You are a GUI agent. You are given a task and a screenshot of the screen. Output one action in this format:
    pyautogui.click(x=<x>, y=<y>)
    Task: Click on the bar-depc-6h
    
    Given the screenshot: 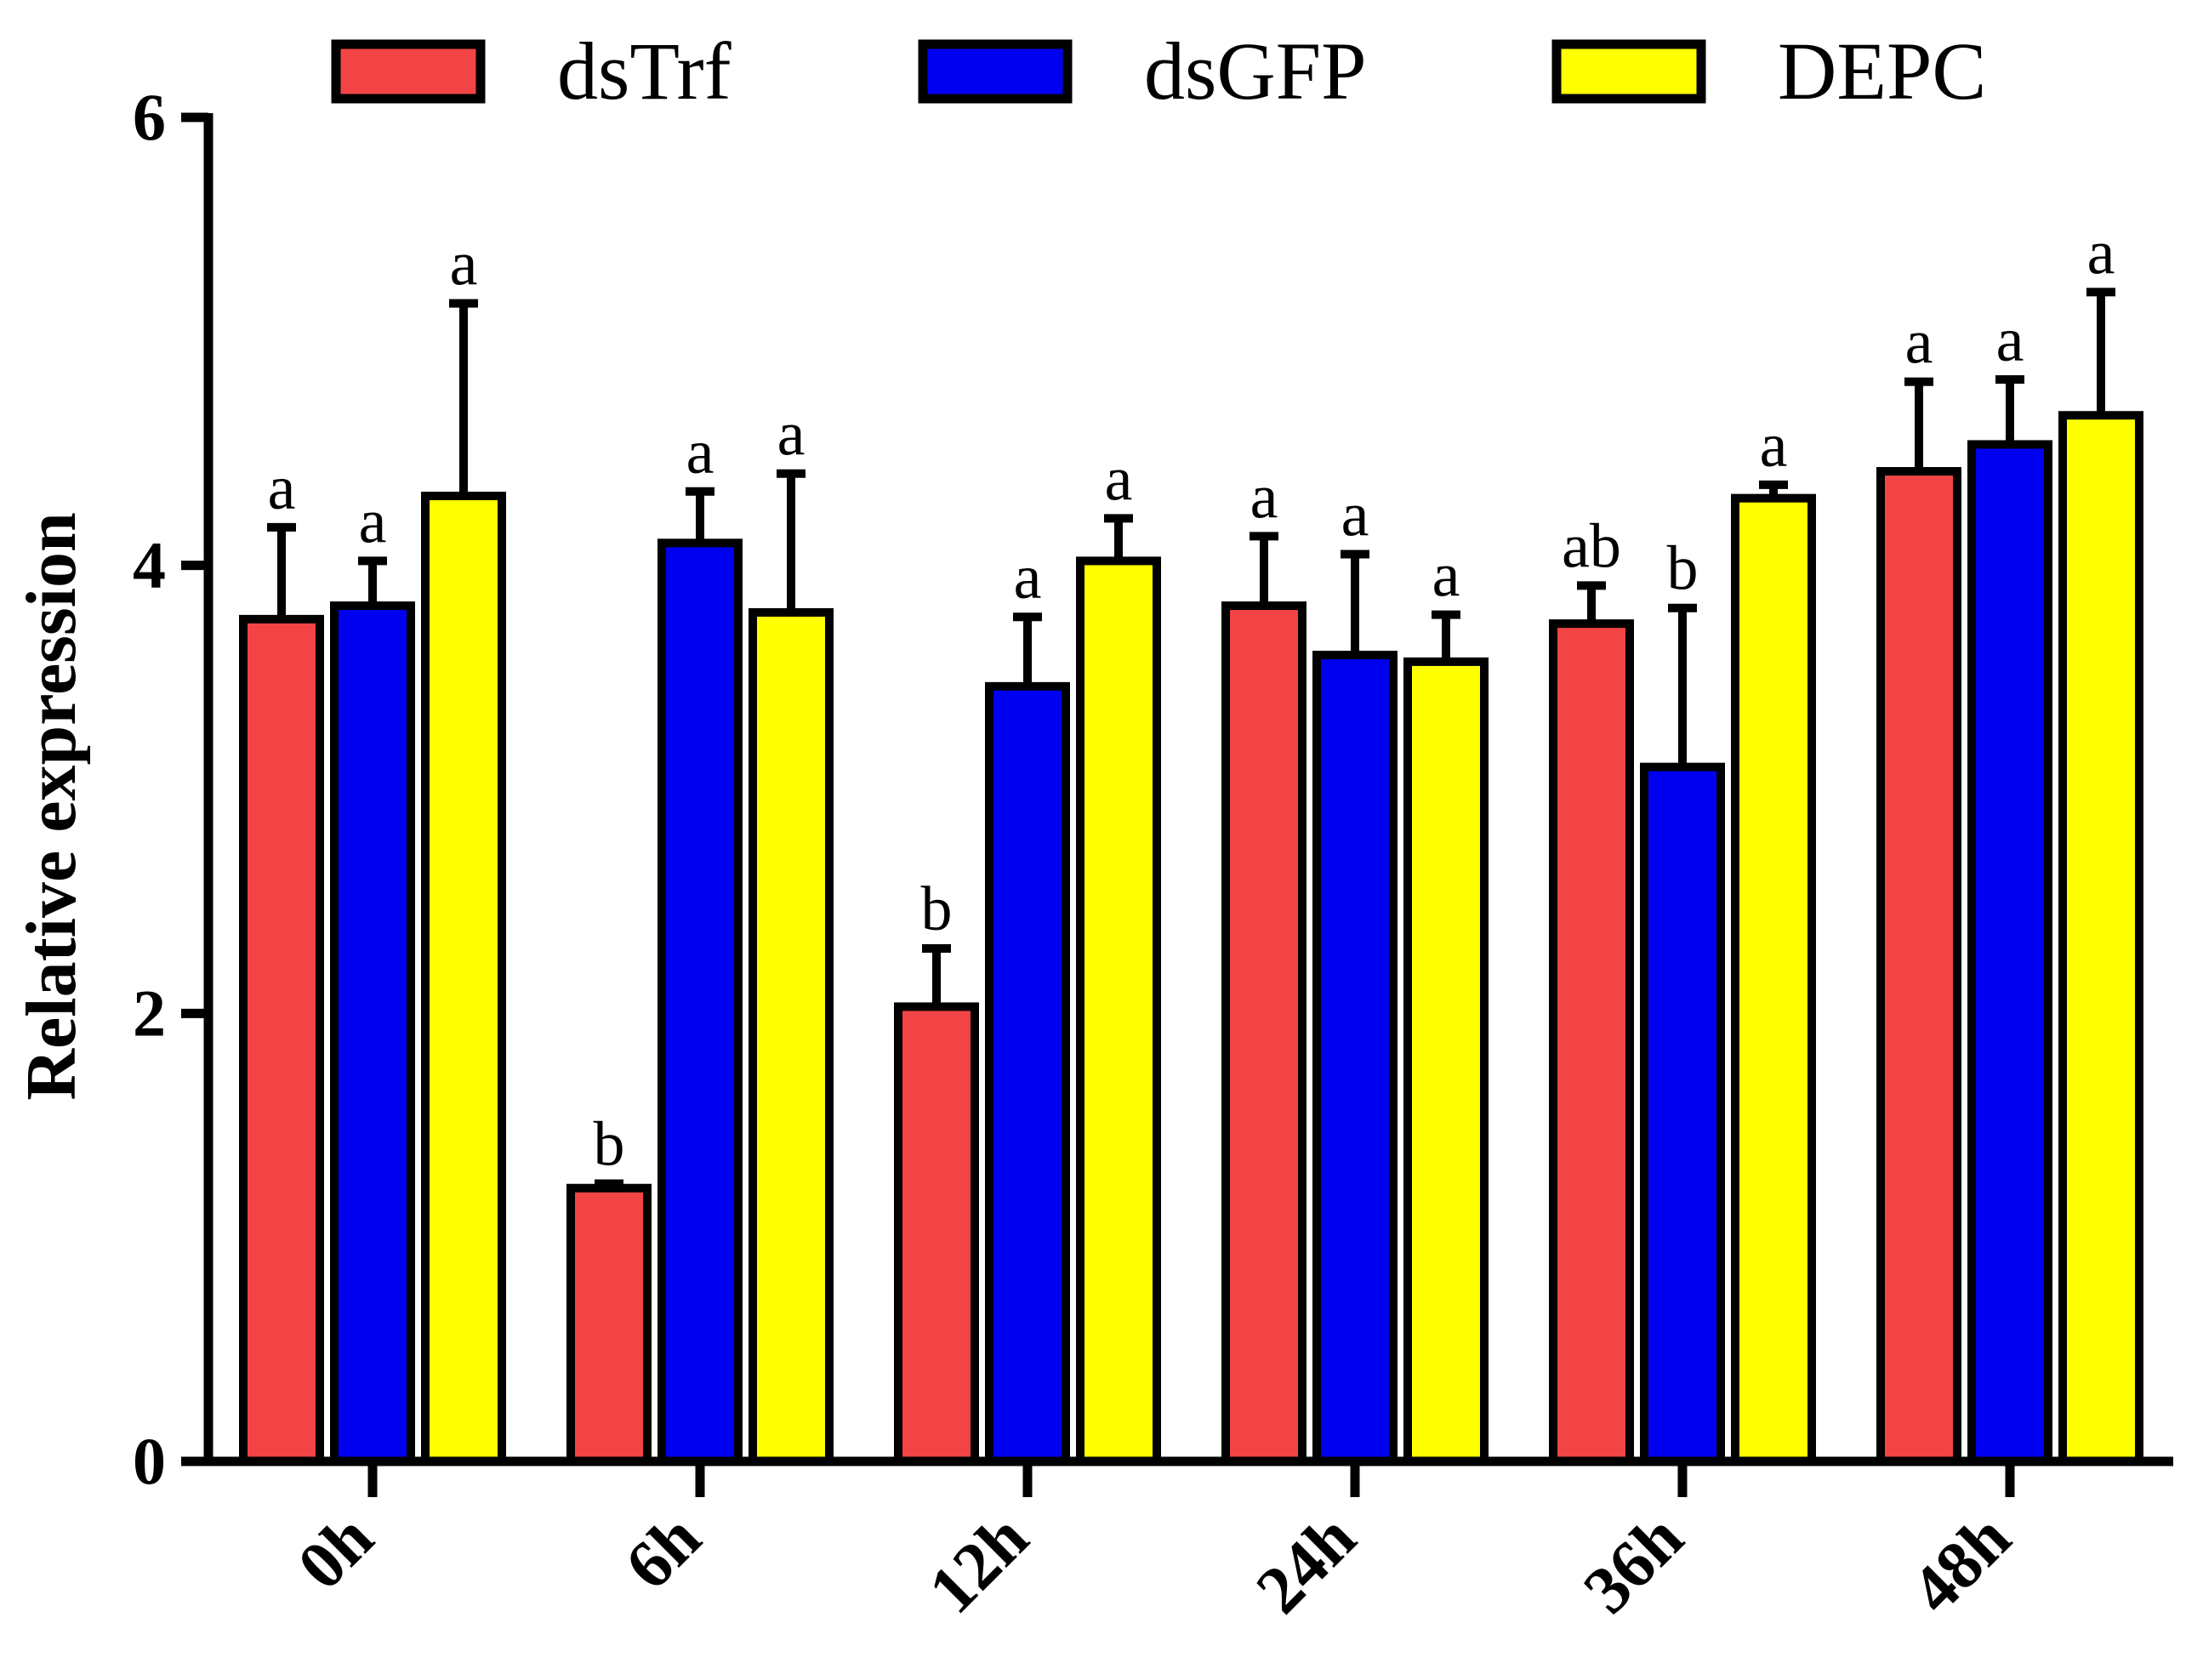 What is the action you would take?
    pyautogui.click(x=792, y=1036)
    